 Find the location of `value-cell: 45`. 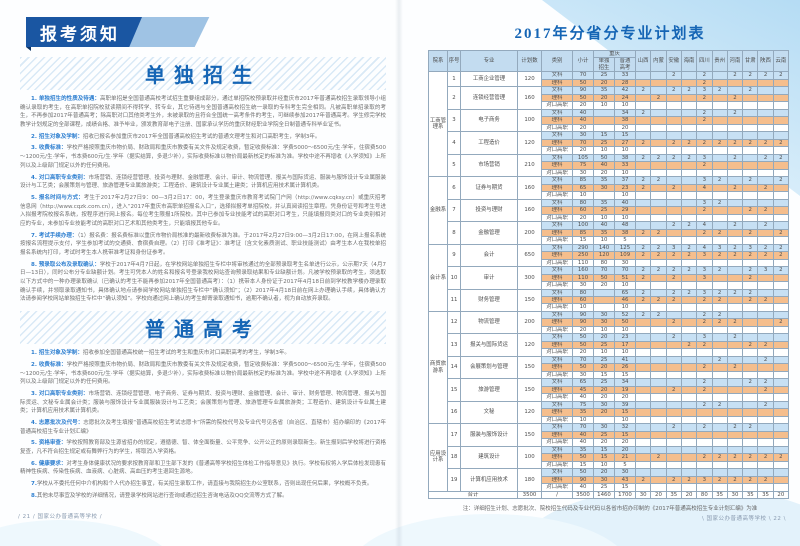

value-cell: 45 is located at coordinates (583, 390).